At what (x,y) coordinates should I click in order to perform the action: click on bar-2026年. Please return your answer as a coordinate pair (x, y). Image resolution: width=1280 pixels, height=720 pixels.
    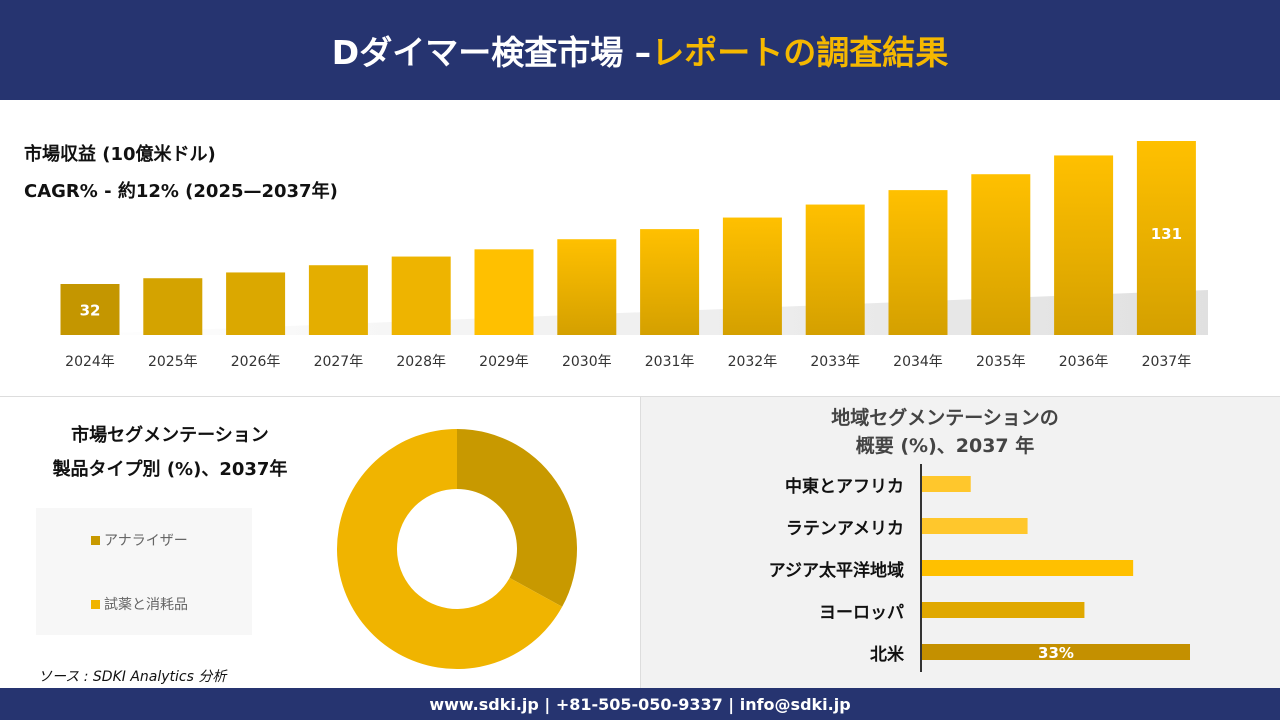
    Looking at the image, I should click on (256, 303).